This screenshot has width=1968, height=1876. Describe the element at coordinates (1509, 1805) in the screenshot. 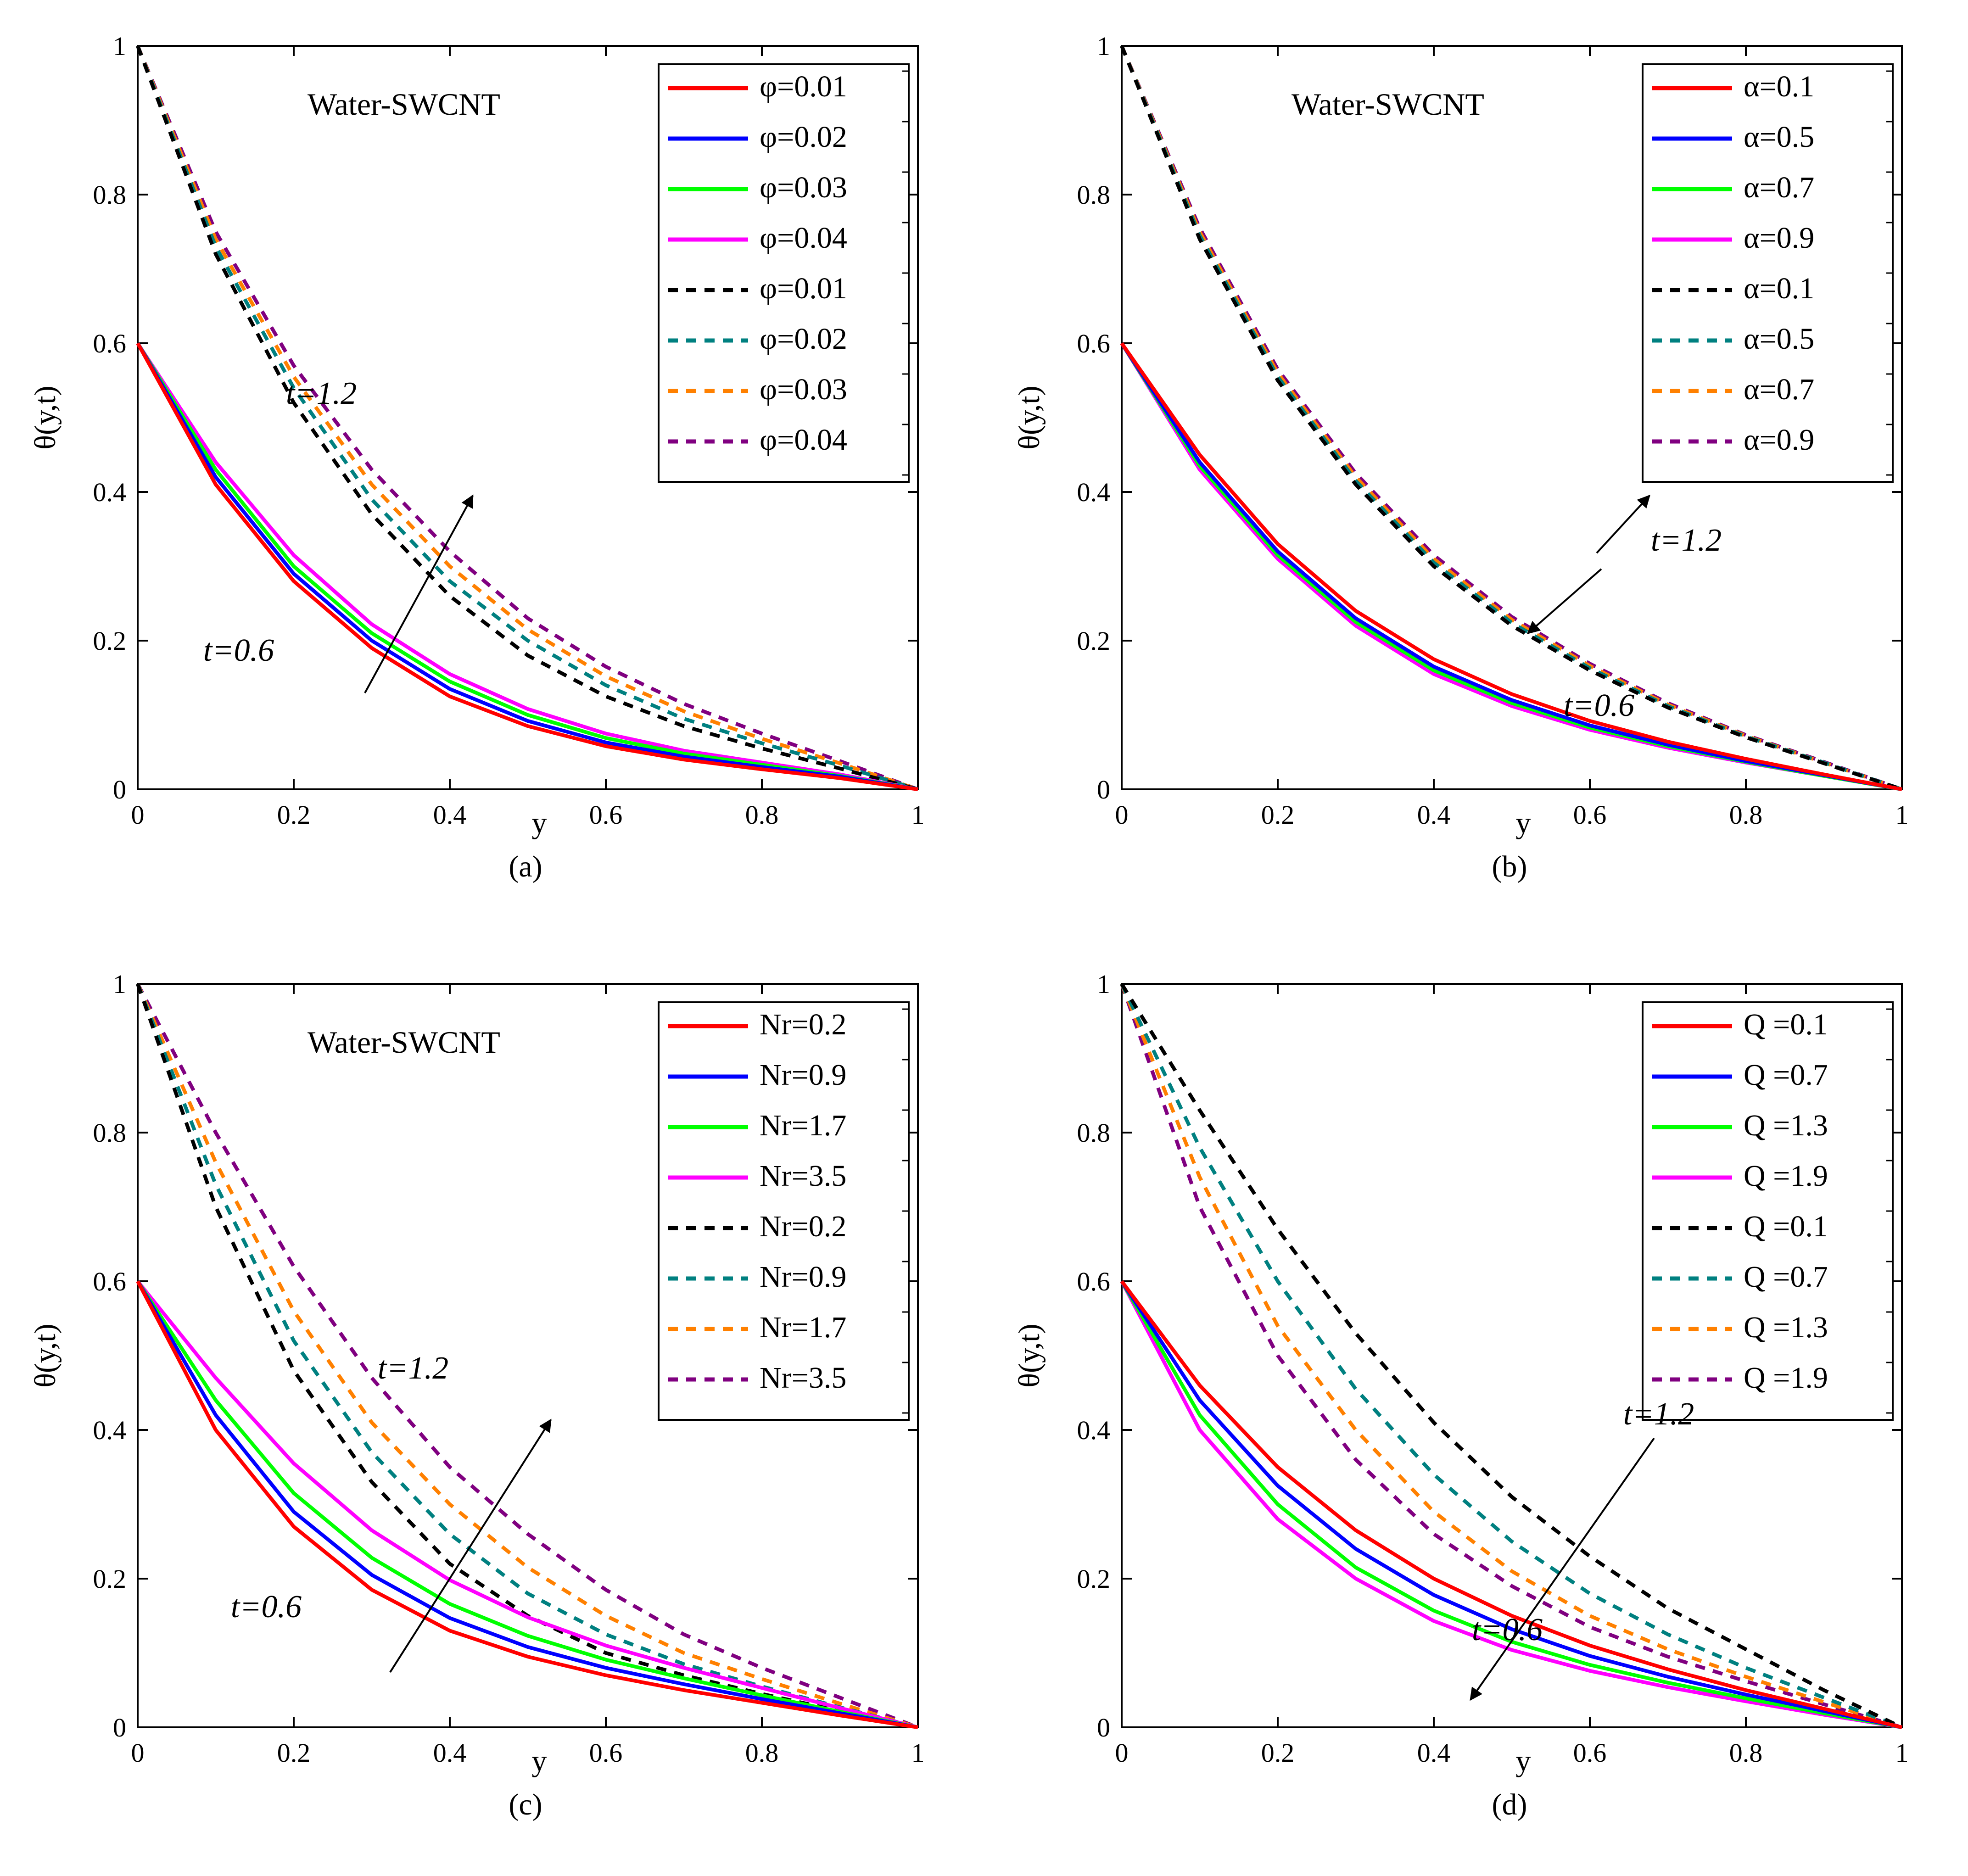

I see `panel-label: (d)` at that location.